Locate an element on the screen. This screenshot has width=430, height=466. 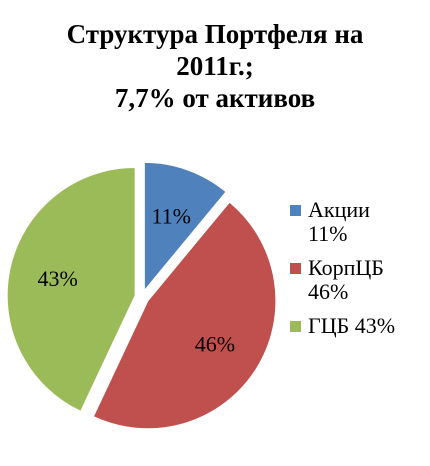
chart-title-line-2: 2011г.; is located at coordinates (215, 66).